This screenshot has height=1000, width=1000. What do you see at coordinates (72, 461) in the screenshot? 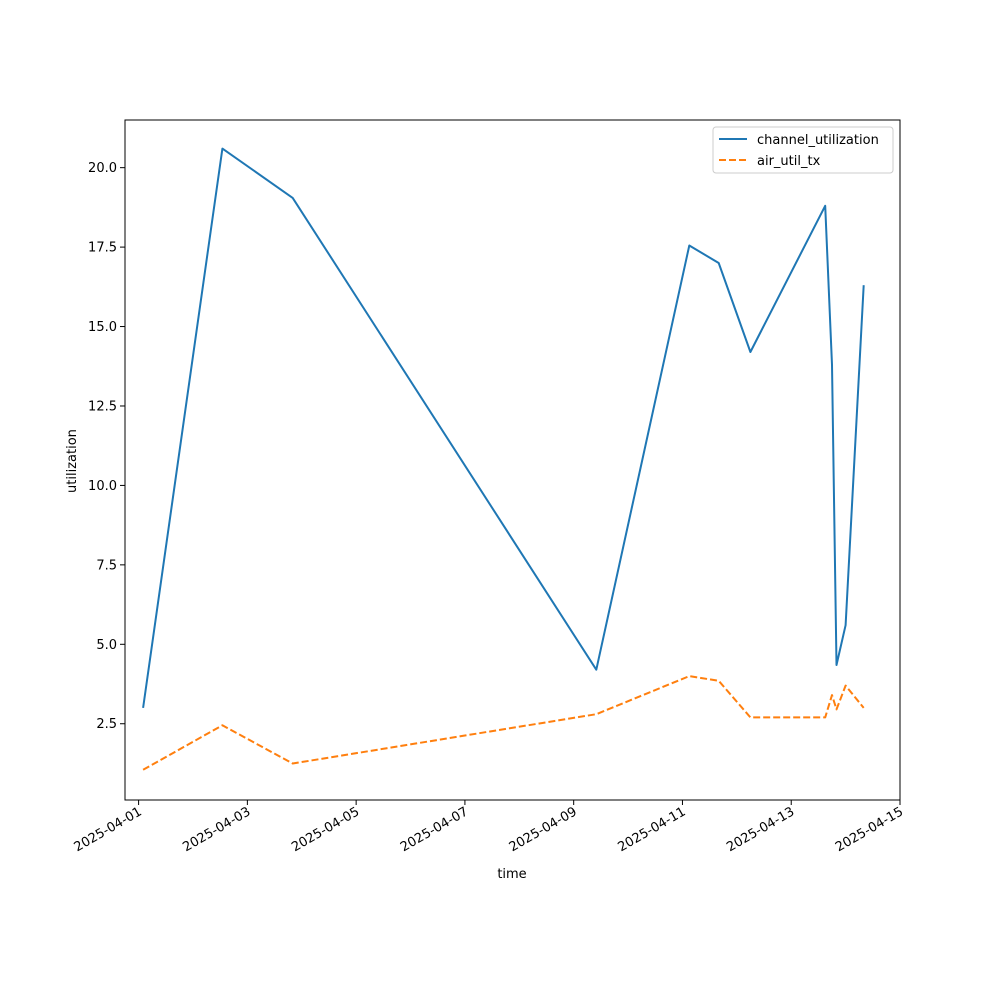
I see `y-axis-label: utilization` at bounding box center [72, 461].